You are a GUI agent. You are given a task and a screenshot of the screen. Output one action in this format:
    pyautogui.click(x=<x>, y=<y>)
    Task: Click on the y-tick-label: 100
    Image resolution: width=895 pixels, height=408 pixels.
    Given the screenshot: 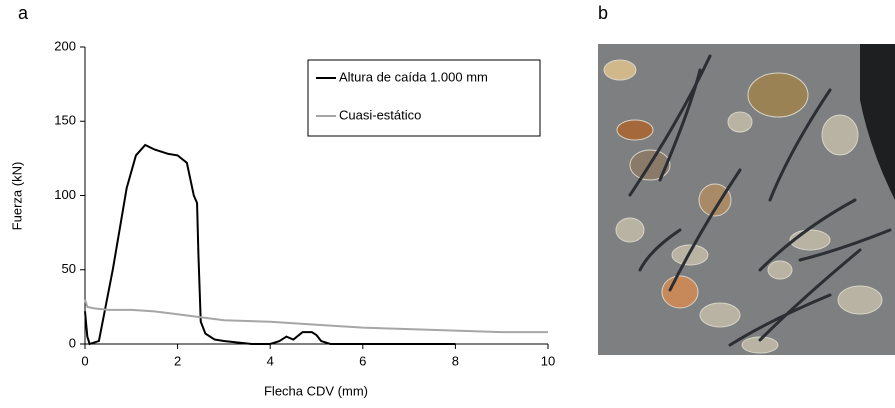 What is the action you would take?
    pyautogui.click(x=65, y=194)
    